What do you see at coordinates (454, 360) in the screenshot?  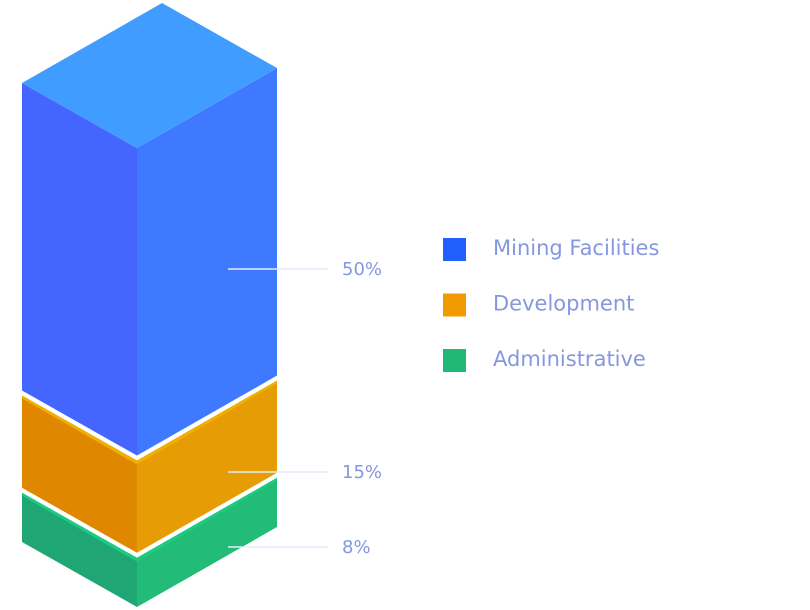 I see `legend-swatch-administrative` at bounding box center [454, 360].